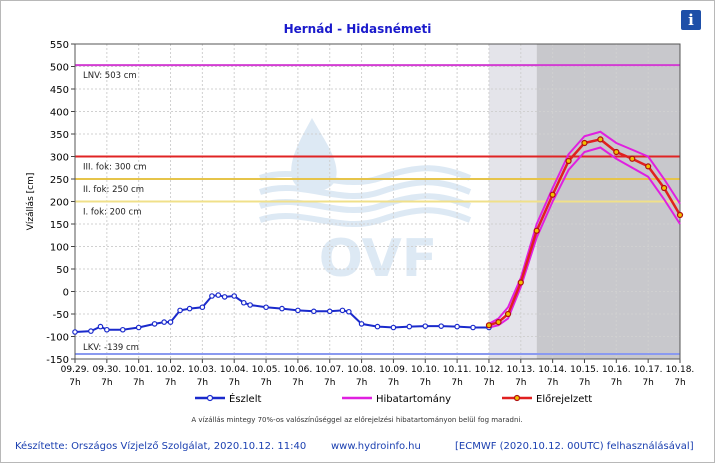 The width and height of the screenshot is (715, 463). Describe the element at coordinates (691, 20) in the screenshot. I see `info-icon: i` at that location.